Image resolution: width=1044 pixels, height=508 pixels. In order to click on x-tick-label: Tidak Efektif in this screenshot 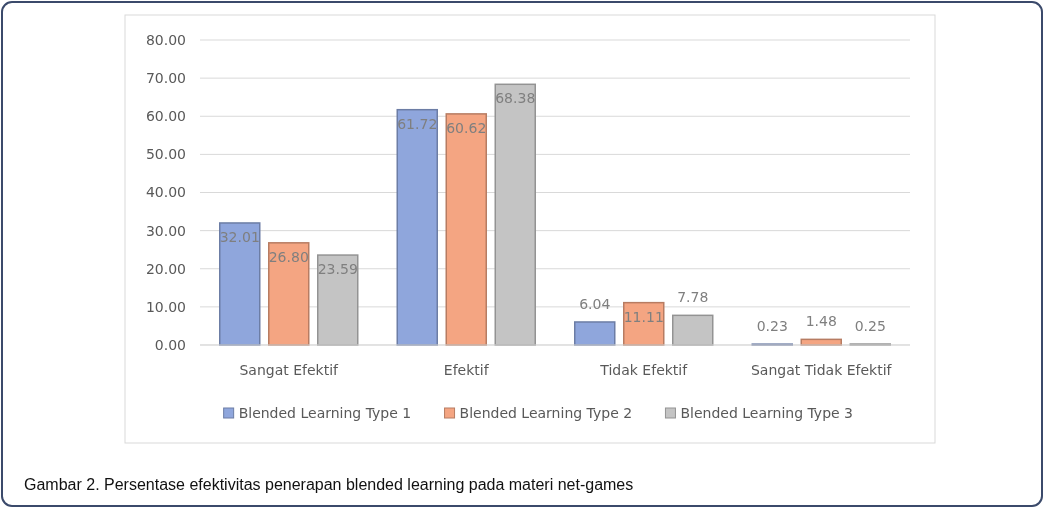, I will do `click(644, 370)`.